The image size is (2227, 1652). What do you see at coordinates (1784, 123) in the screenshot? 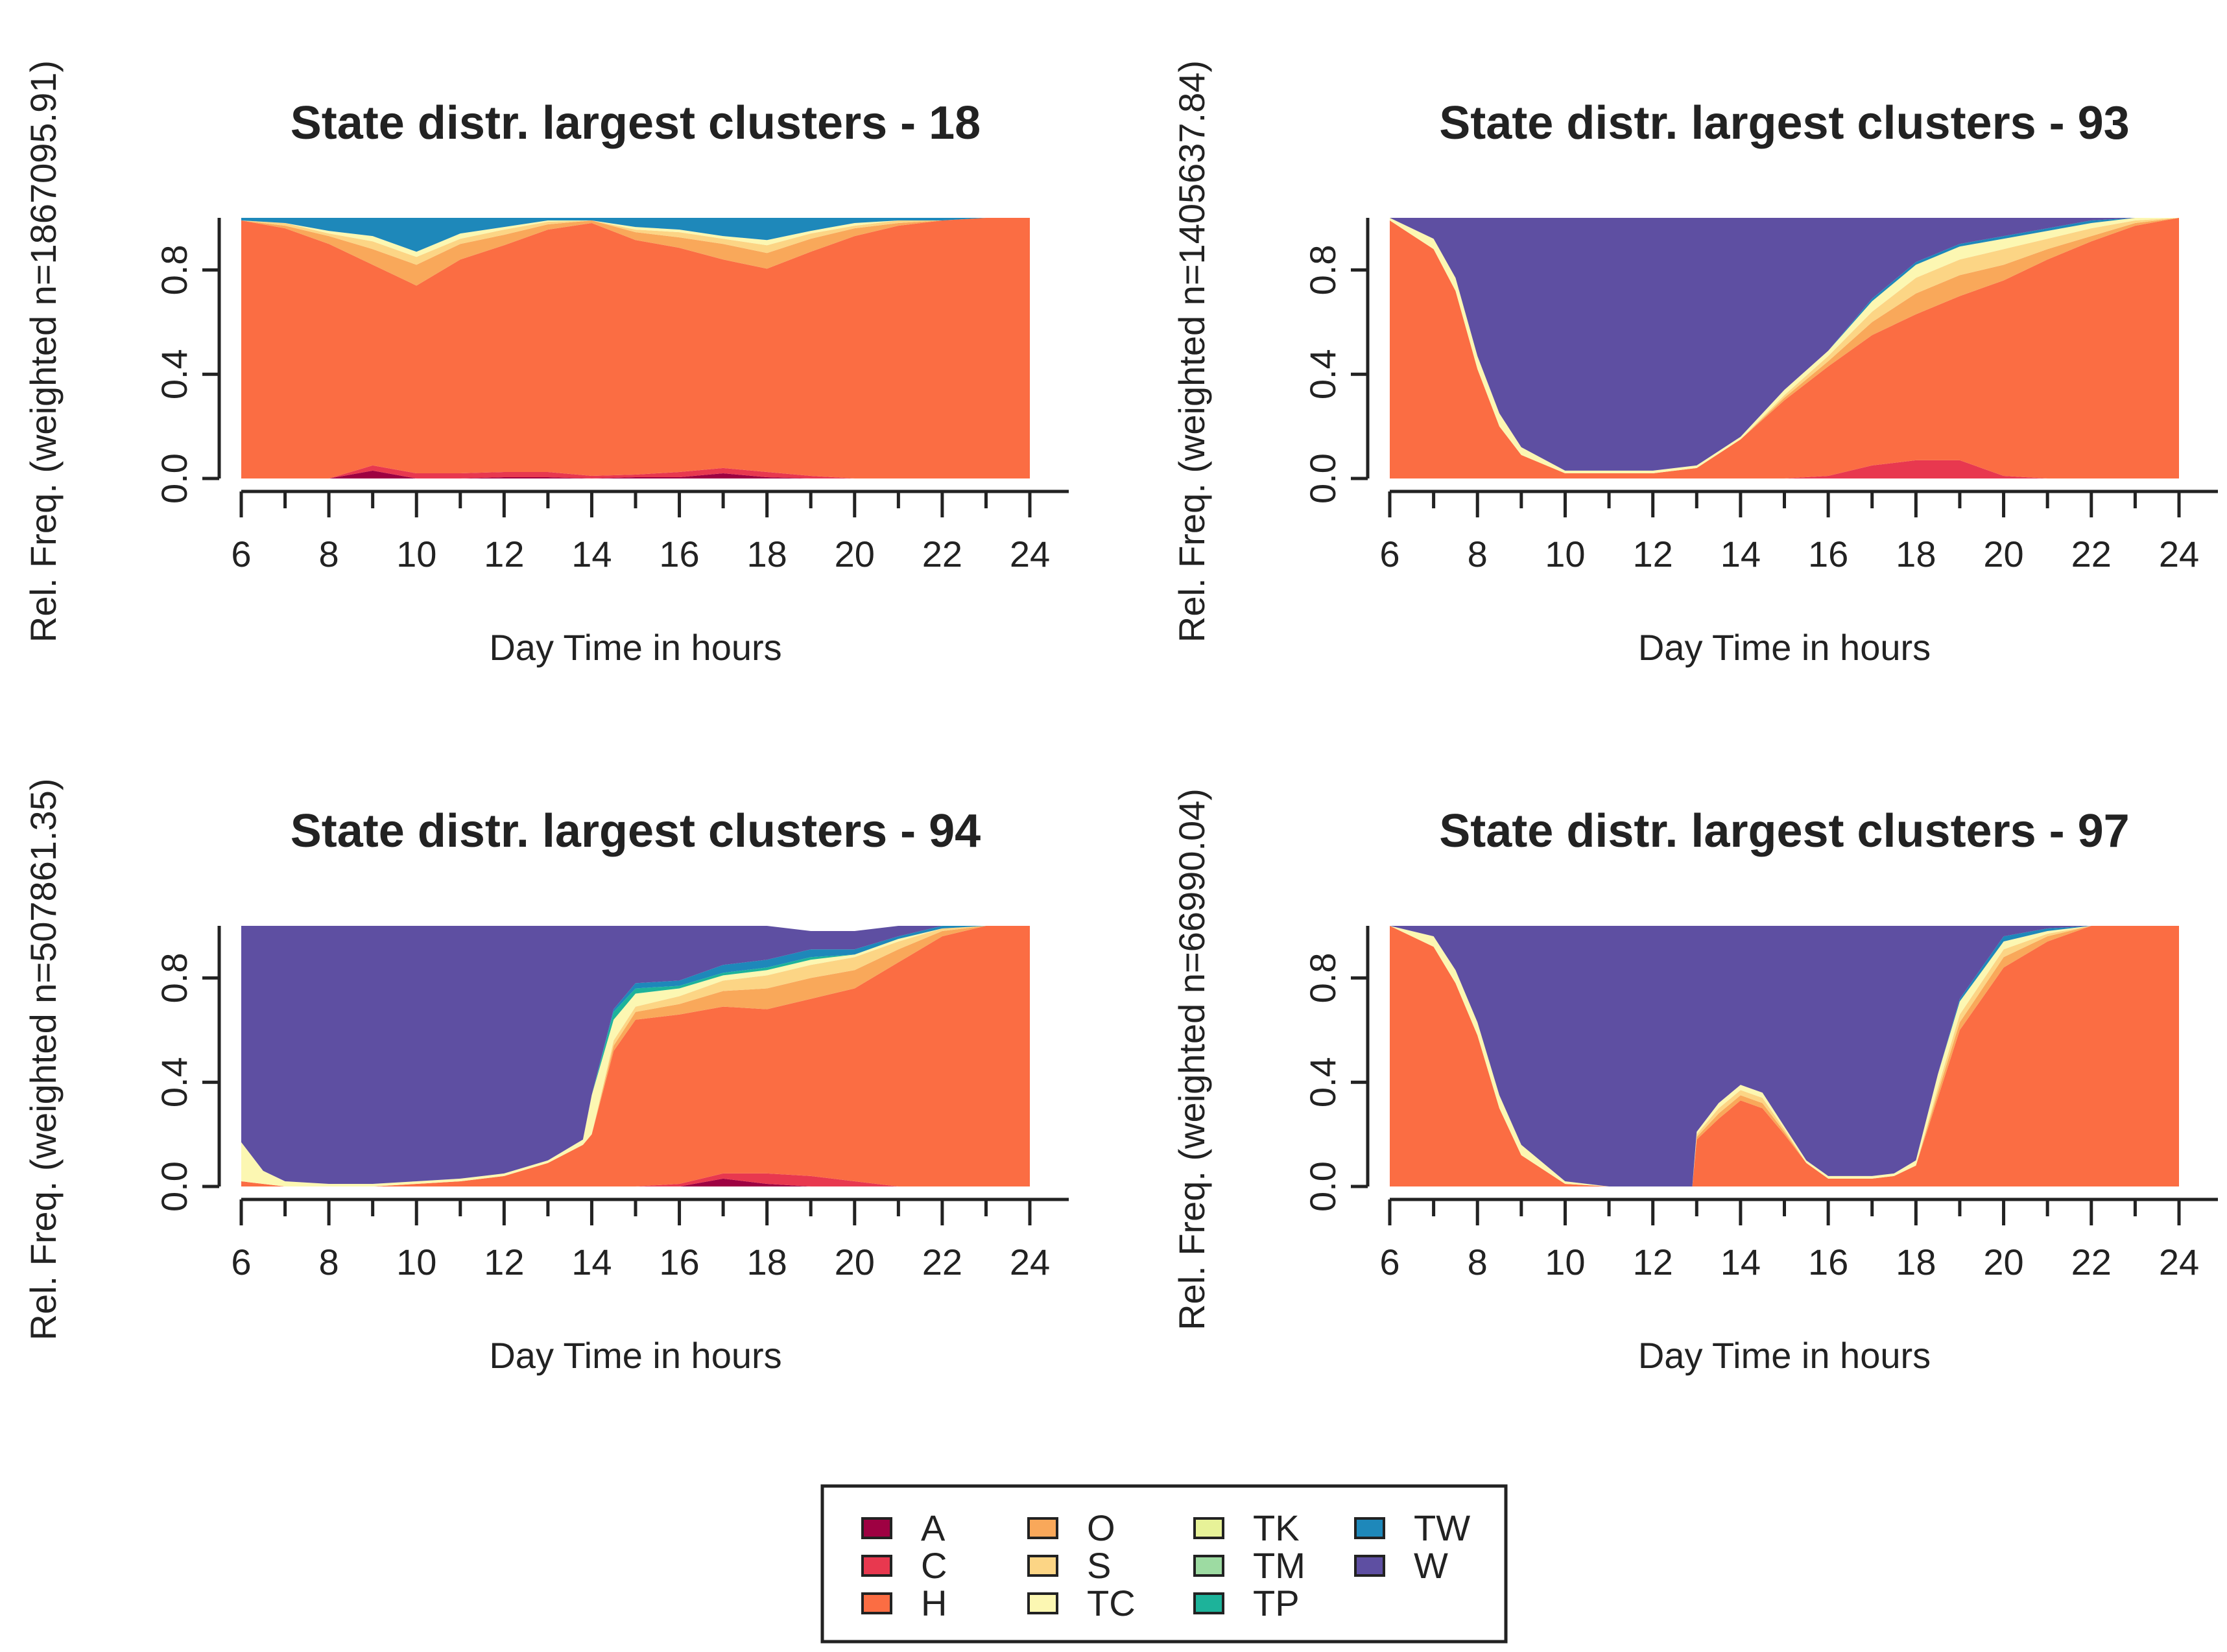
I see `chart-title: State distr. largest clusters - 93` at bounding box center [1784, 123].